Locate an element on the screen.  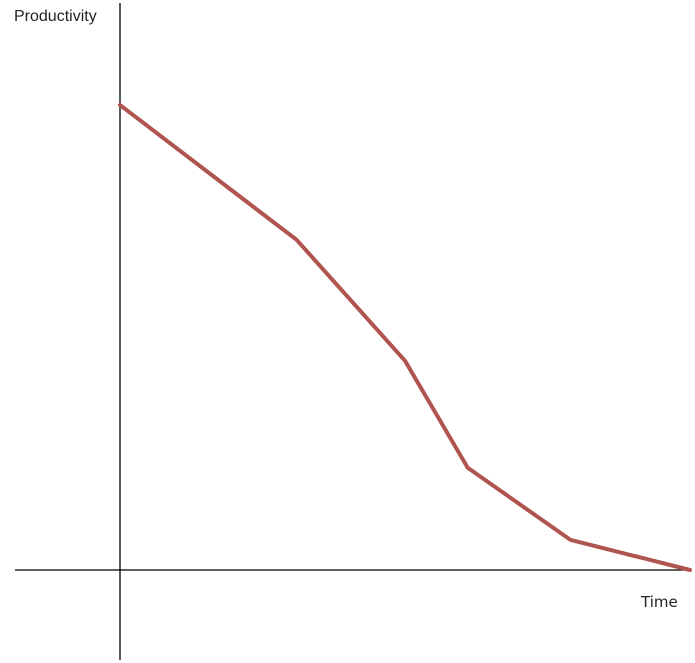
y-axis-label: Productivity is located at coordinates (55, 16).